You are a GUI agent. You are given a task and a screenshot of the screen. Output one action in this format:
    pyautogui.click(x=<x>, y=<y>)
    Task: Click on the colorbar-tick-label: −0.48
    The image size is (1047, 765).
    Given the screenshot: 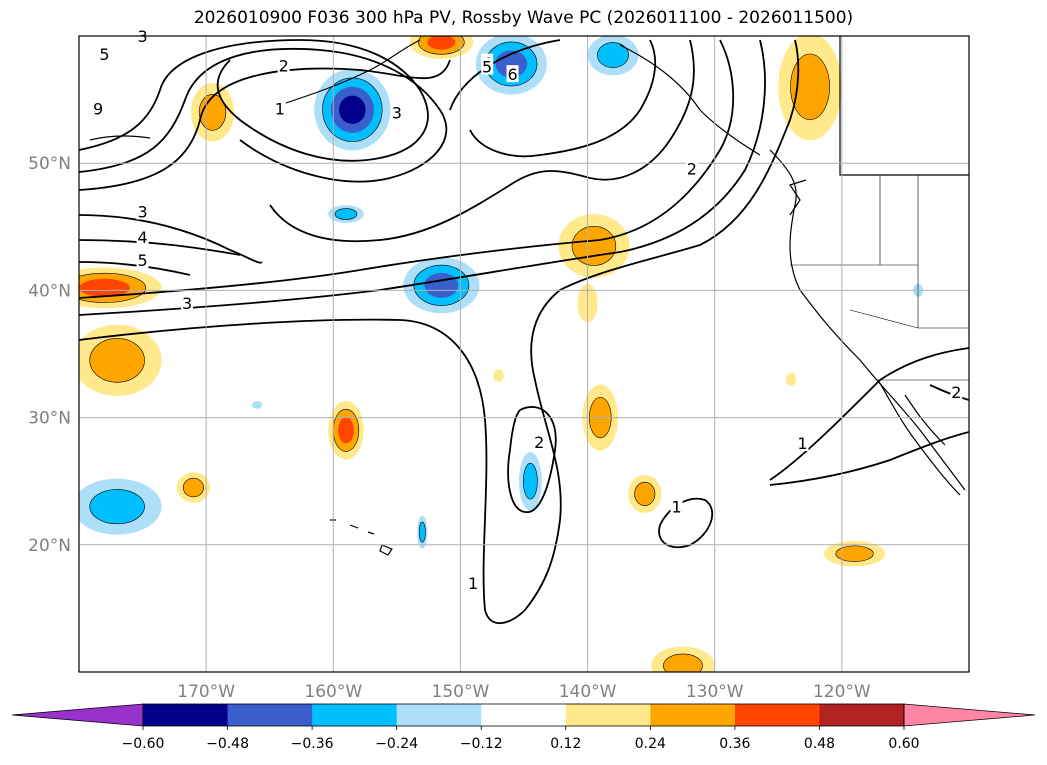 What is the action you would take?
    pyautogui.click(x=227, y=744)
    